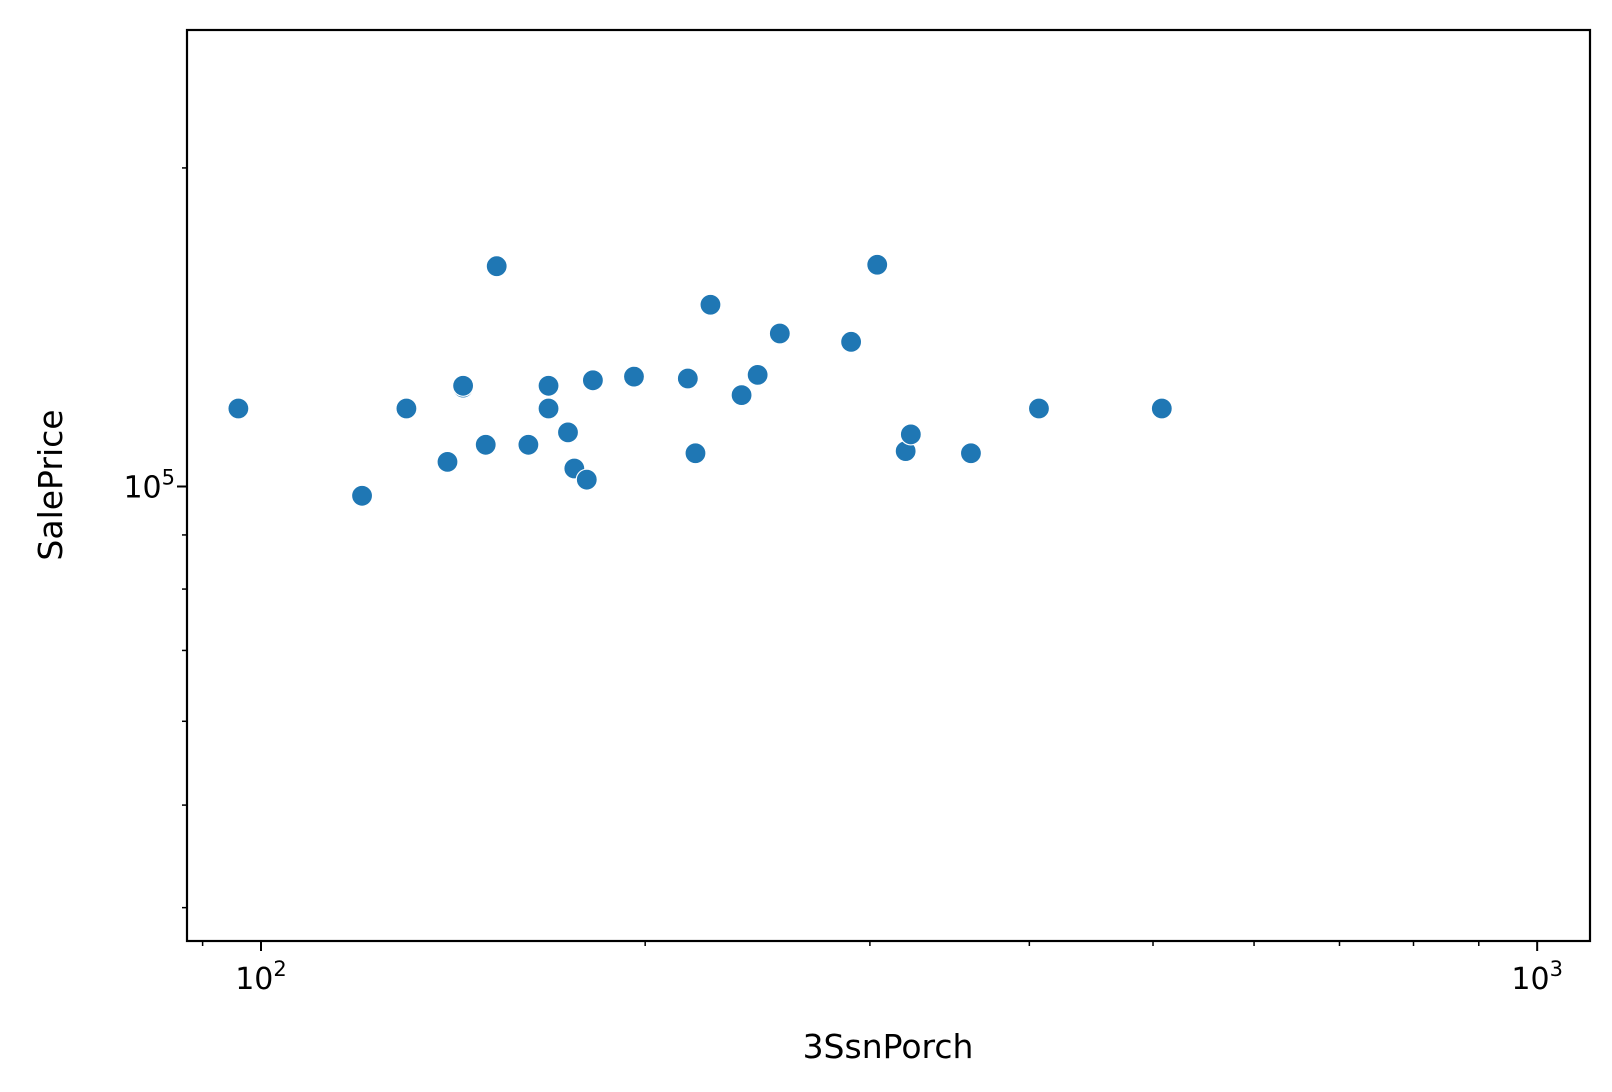 This screenshot has width=1612, height=1092. I want to click on y-axis-label: SalePrice, so click(50, 484).